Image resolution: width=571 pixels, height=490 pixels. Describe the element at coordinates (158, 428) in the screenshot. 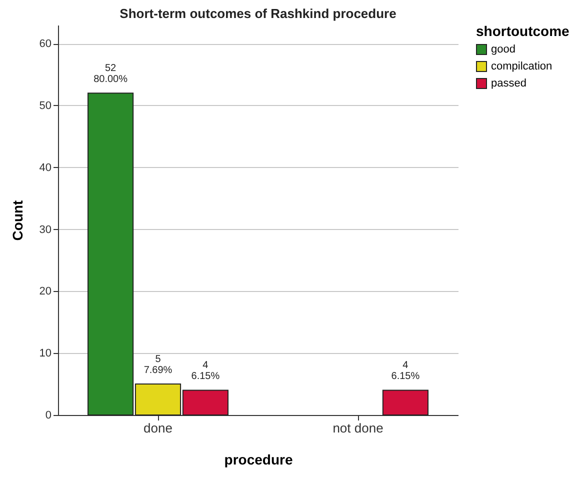

I see `x-tick-label: done` at that location.